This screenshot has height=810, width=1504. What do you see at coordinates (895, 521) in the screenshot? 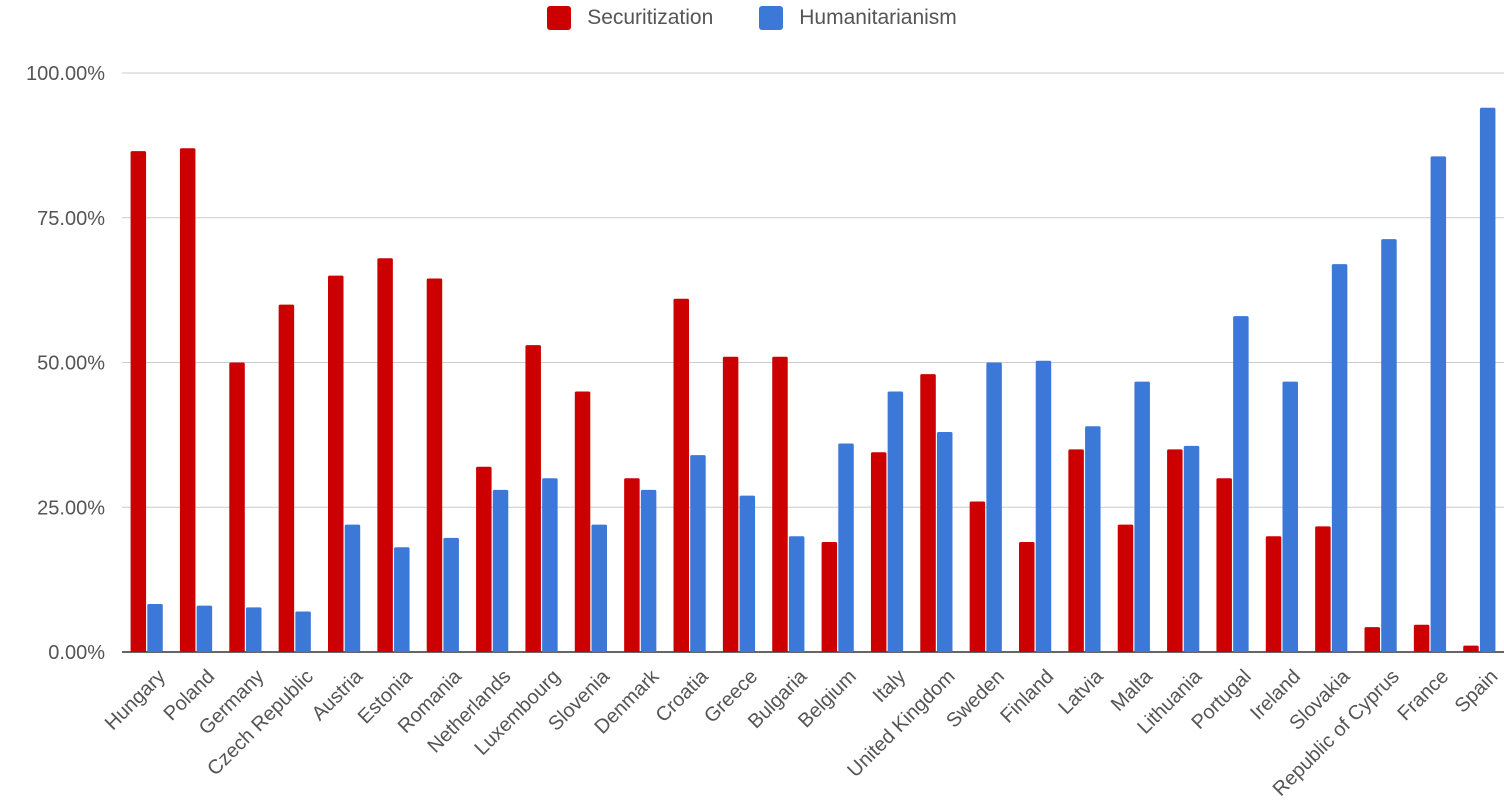
I see `bar-humanitarianism-italy` at bounding box center [895, 521].